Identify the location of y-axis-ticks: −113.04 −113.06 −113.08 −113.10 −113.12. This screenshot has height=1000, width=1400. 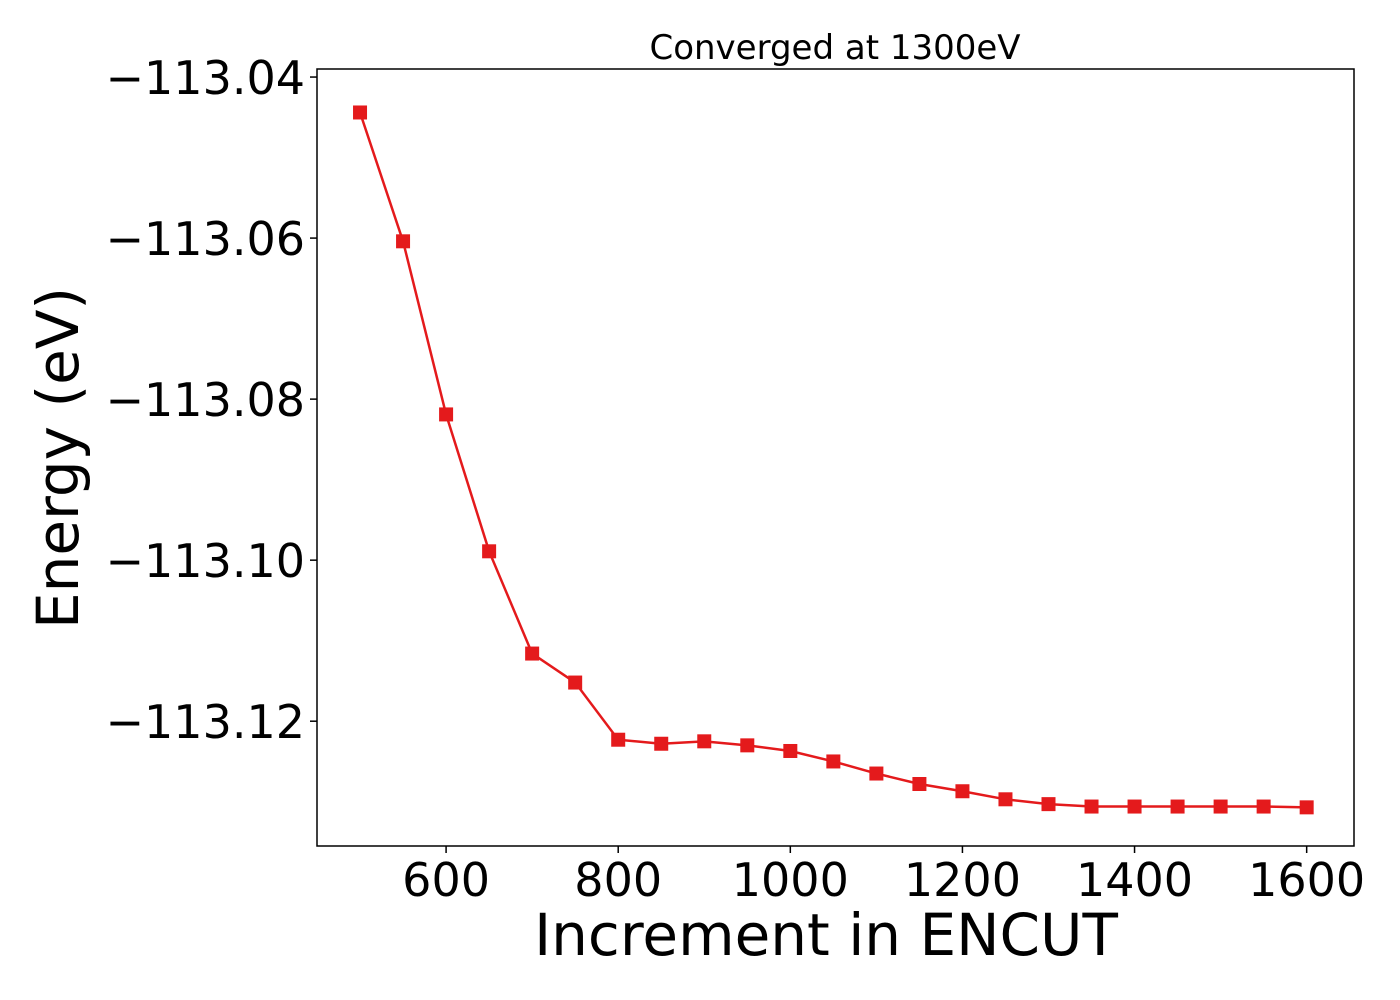
(211, 400).